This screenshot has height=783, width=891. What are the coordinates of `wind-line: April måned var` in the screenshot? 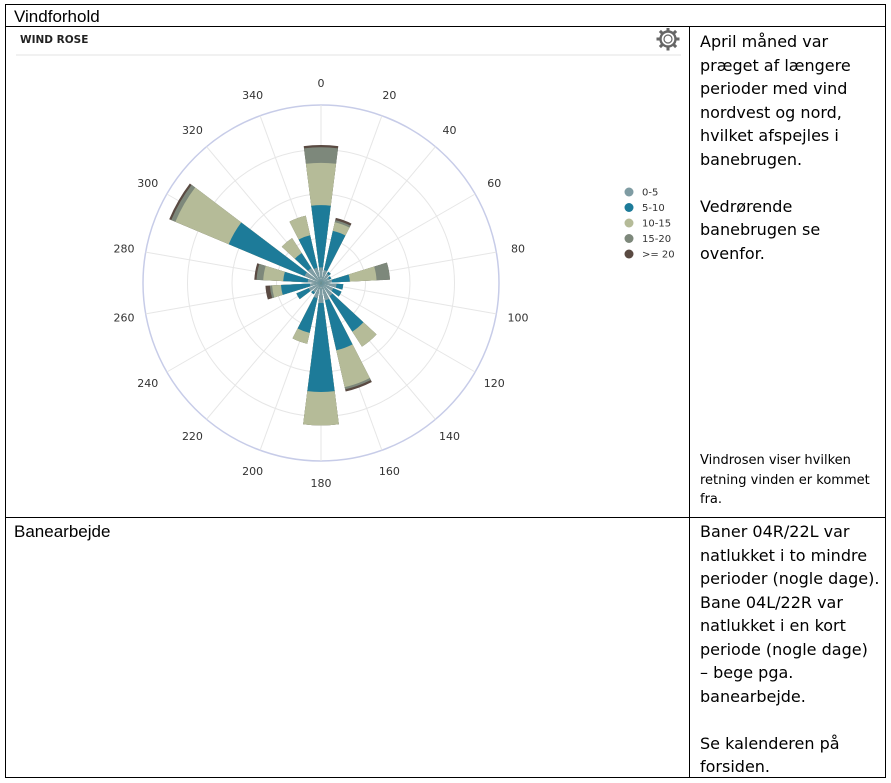 It's located at (764, 41).